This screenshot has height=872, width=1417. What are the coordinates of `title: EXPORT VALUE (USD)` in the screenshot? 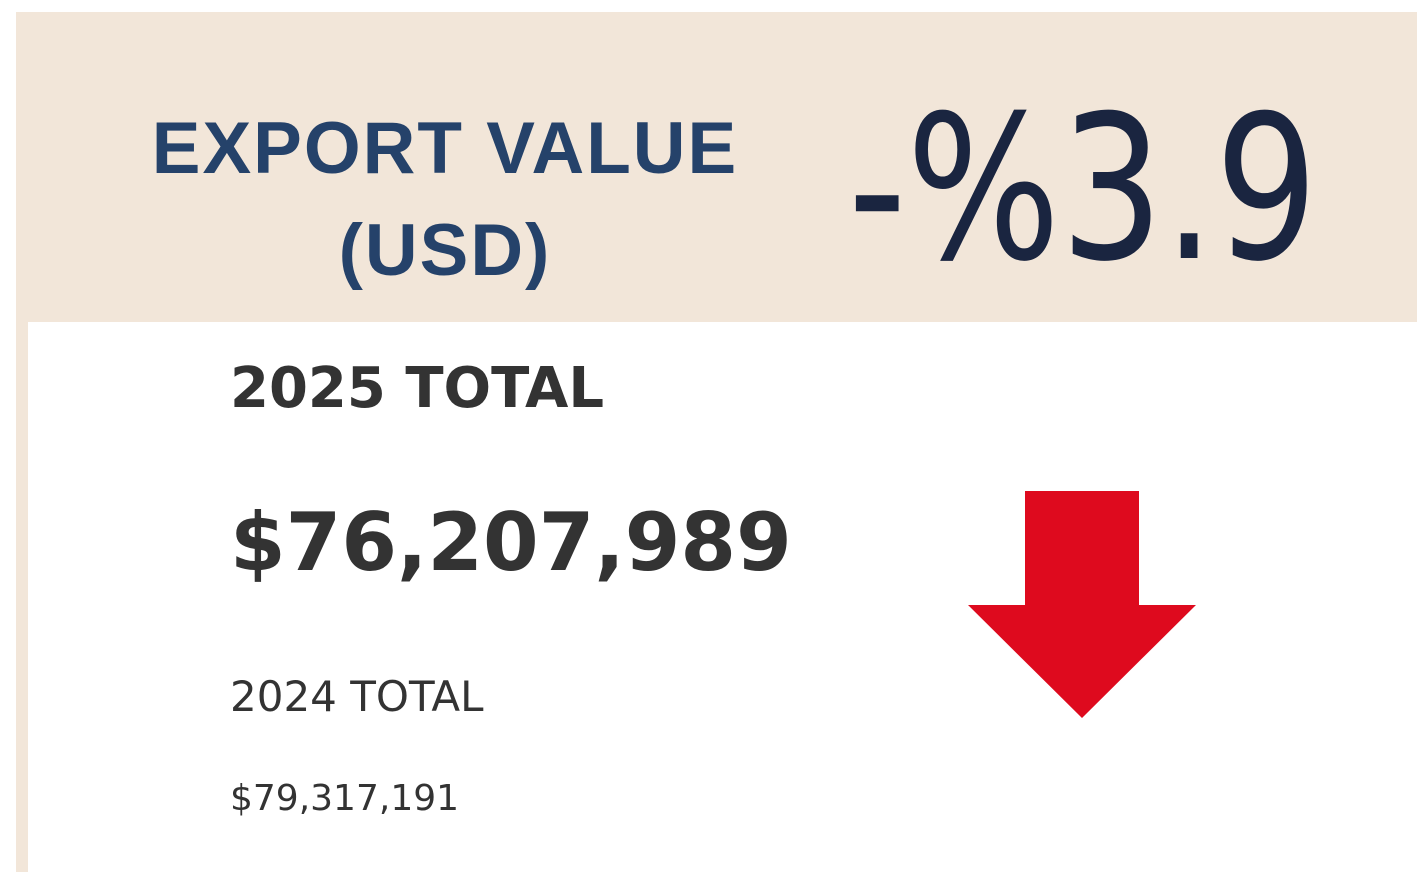 It's located at (445, 199).